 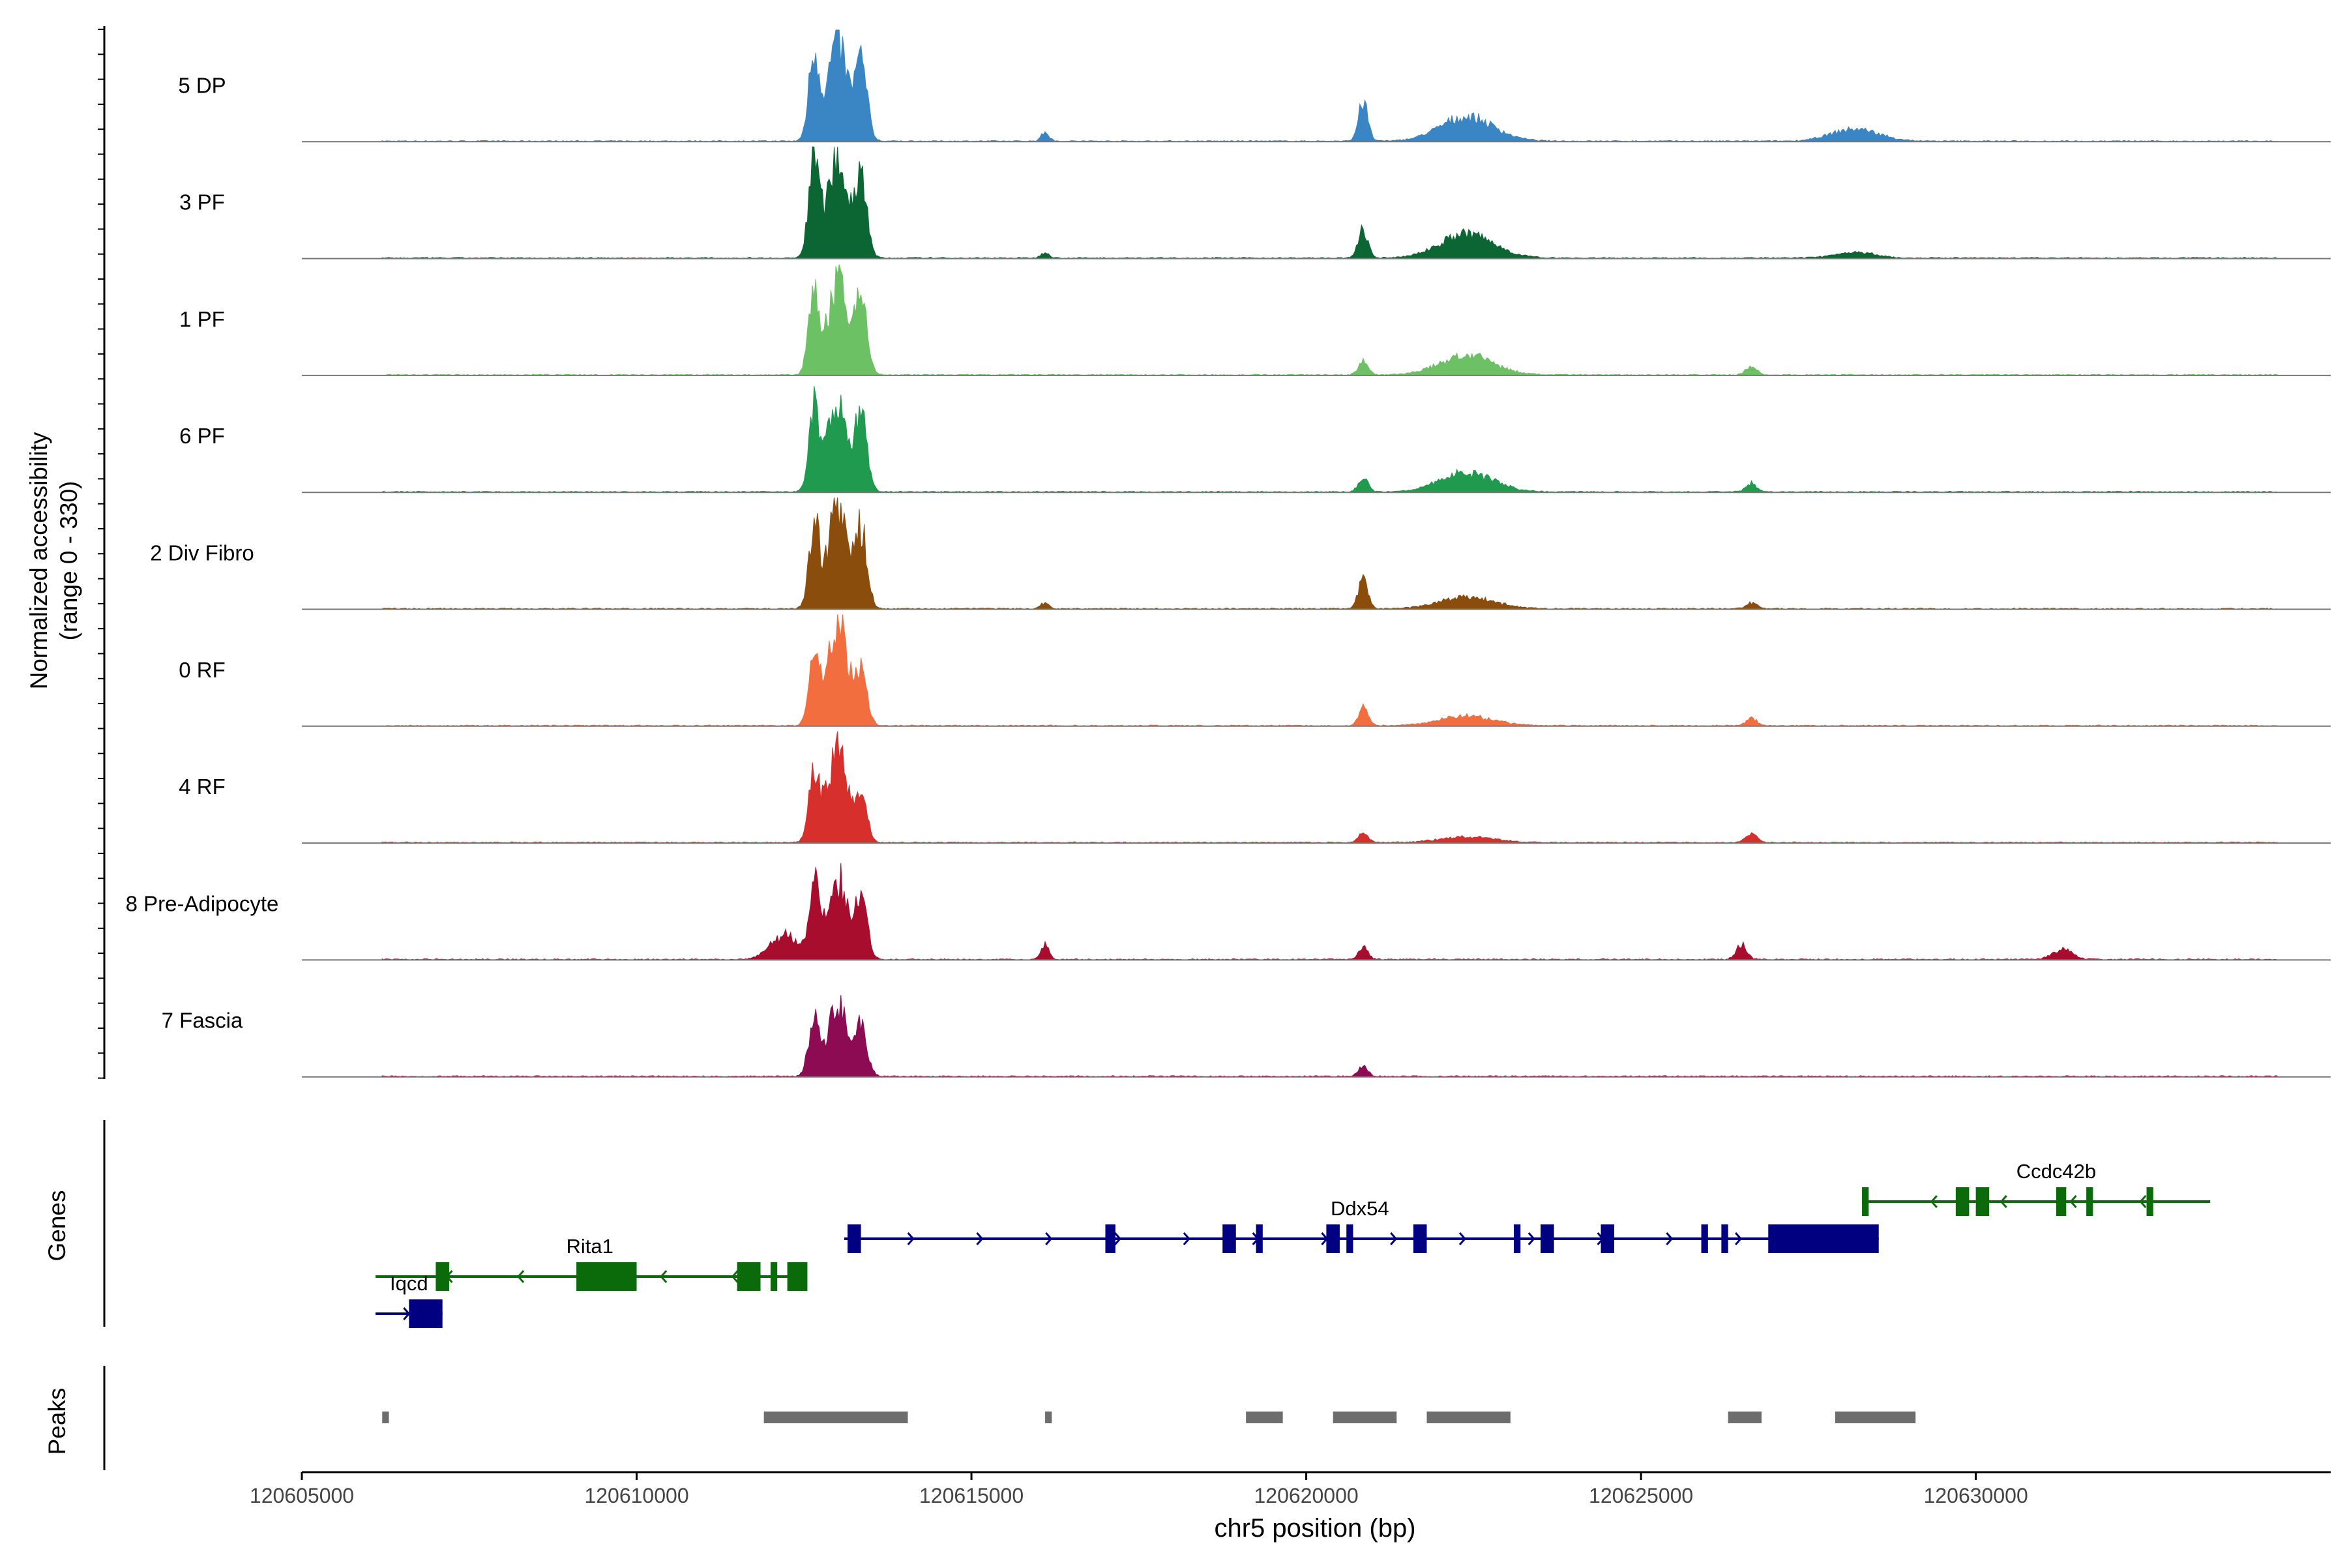 What do you see at coordinates (38, 560) in the screenshot?
I see `y-axis-title: Normalized accessibility` at bounding box center [38, 560].